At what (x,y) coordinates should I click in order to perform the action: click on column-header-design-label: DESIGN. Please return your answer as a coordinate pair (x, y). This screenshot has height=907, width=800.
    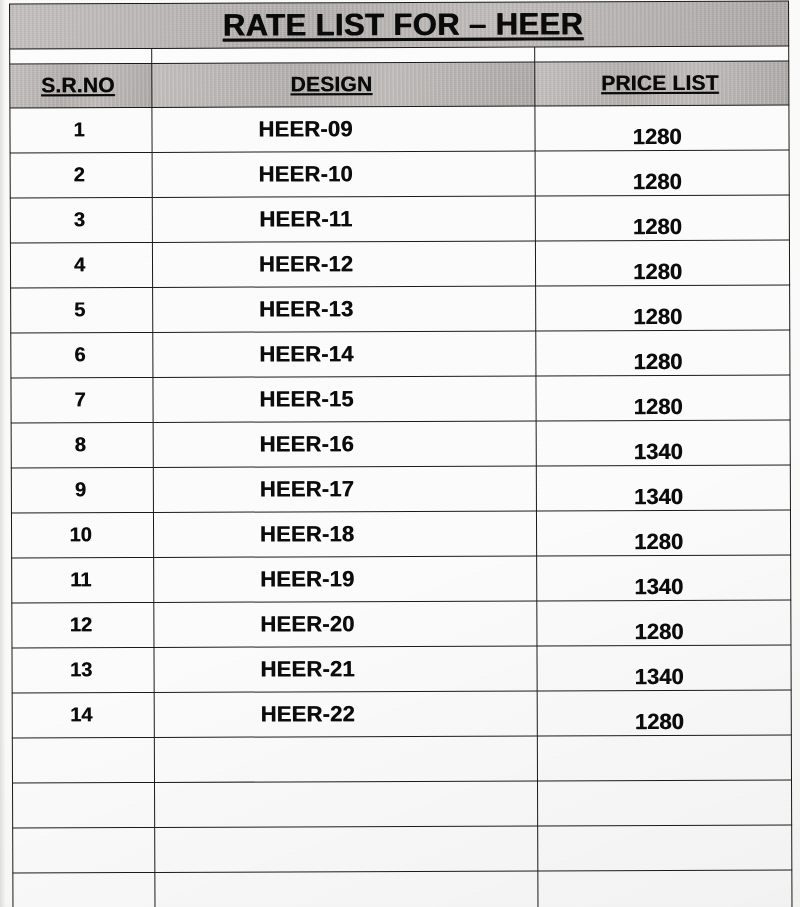
    Looking at the image, I should click on (331, 85).